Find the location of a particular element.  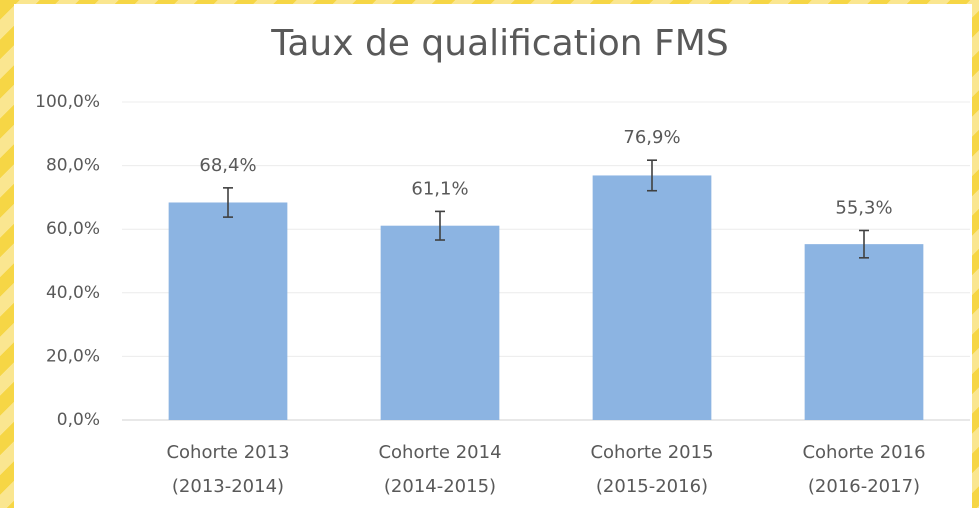

data-label: 61,1% is located at coordinates (439, 188).